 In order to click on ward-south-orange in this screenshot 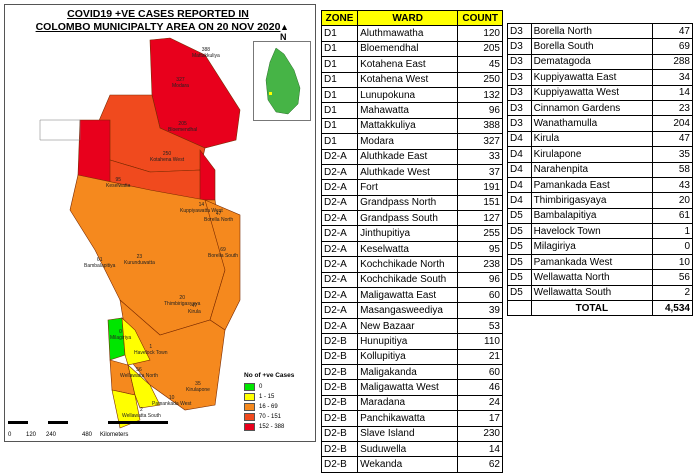, I will do `click(172, 355)`.